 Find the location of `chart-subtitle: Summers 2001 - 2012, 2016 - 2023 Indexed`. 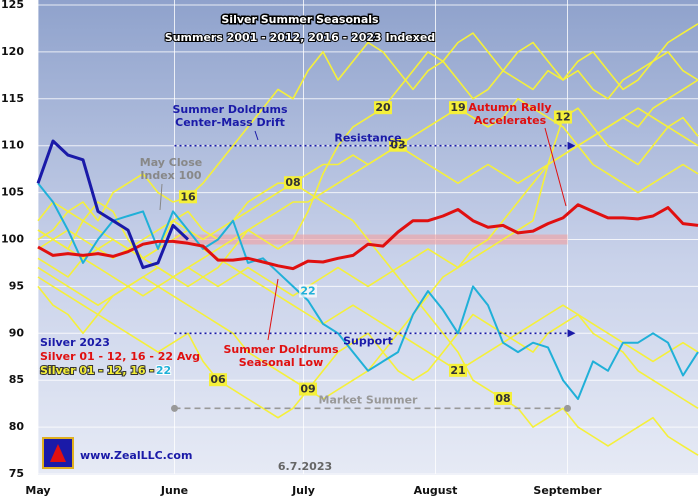

chart-subtitle: Summers 2001 - 2012, 2016 - 2023 Indexed is located at coordinates (300, 37).